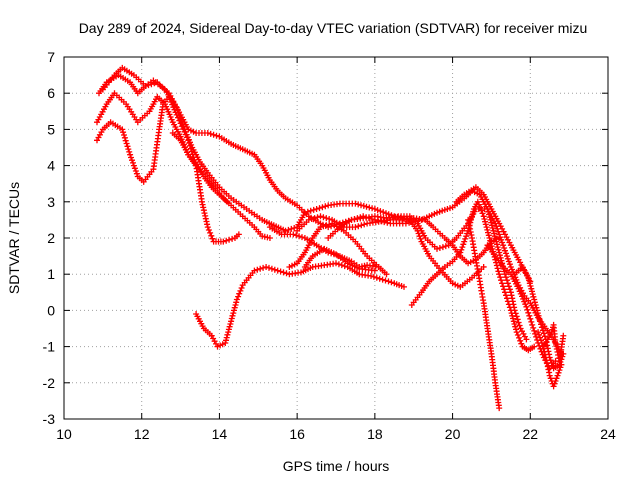 The height and width of the screenshot is (480, 640). I want to click on y-axis-label: SDTVAR / TECUs, so click(14, 238).